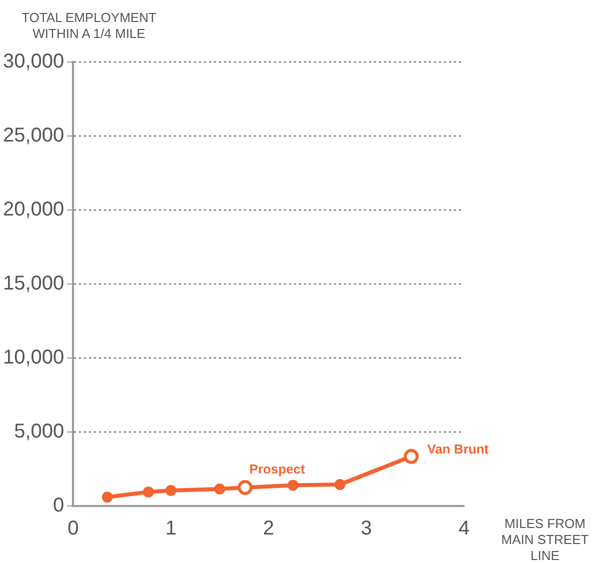 This screenshot has height=564, width=604. What do you see at coordinates (33, 209) in the screenshot?
I see `y-tick-label: 20,000` at bounding box center [33, 209].